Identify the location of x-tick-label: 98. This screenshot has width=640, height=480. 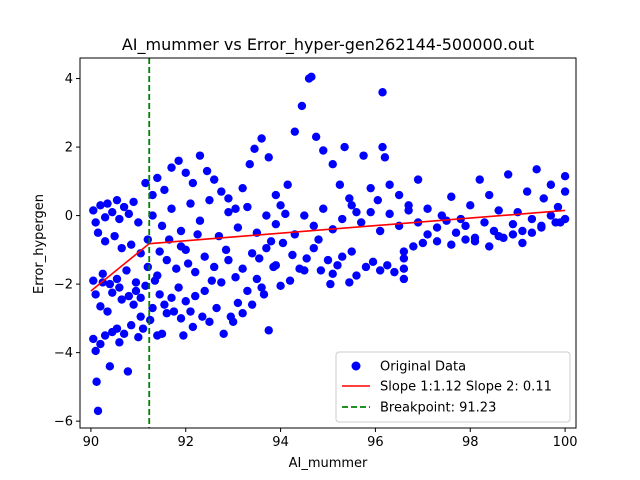
(470, 442).